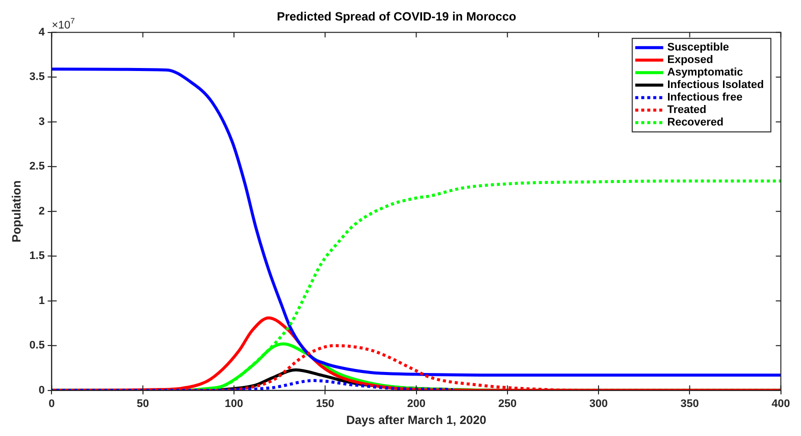 The height and width of the screenshot is (436, 801). I want to click on y-tick-label: 0, so click(41, 390).